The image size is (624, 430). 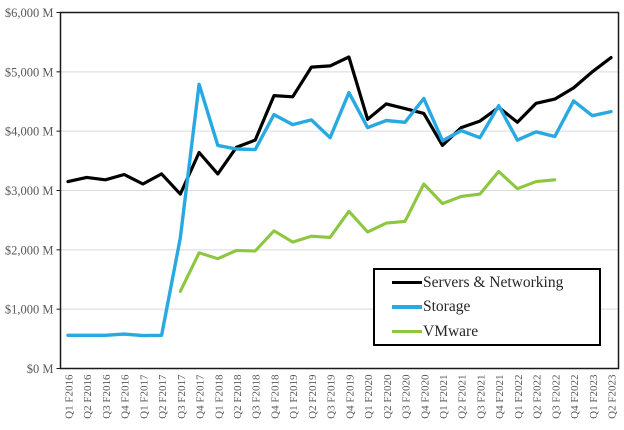 I want to click on legend-line-swatch-servers, so click(x=407, y=282).